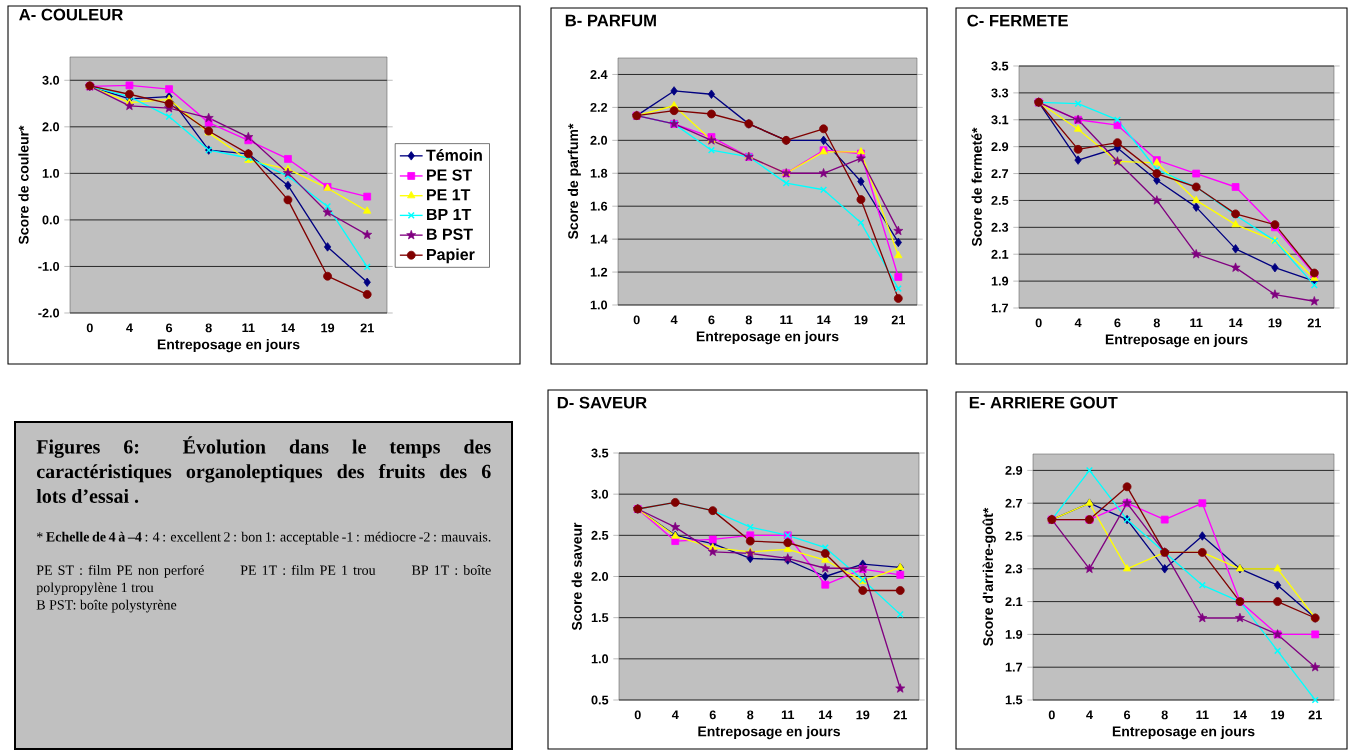  I want to click on text: PE ST : film PE non perforé, so click(120, 571).